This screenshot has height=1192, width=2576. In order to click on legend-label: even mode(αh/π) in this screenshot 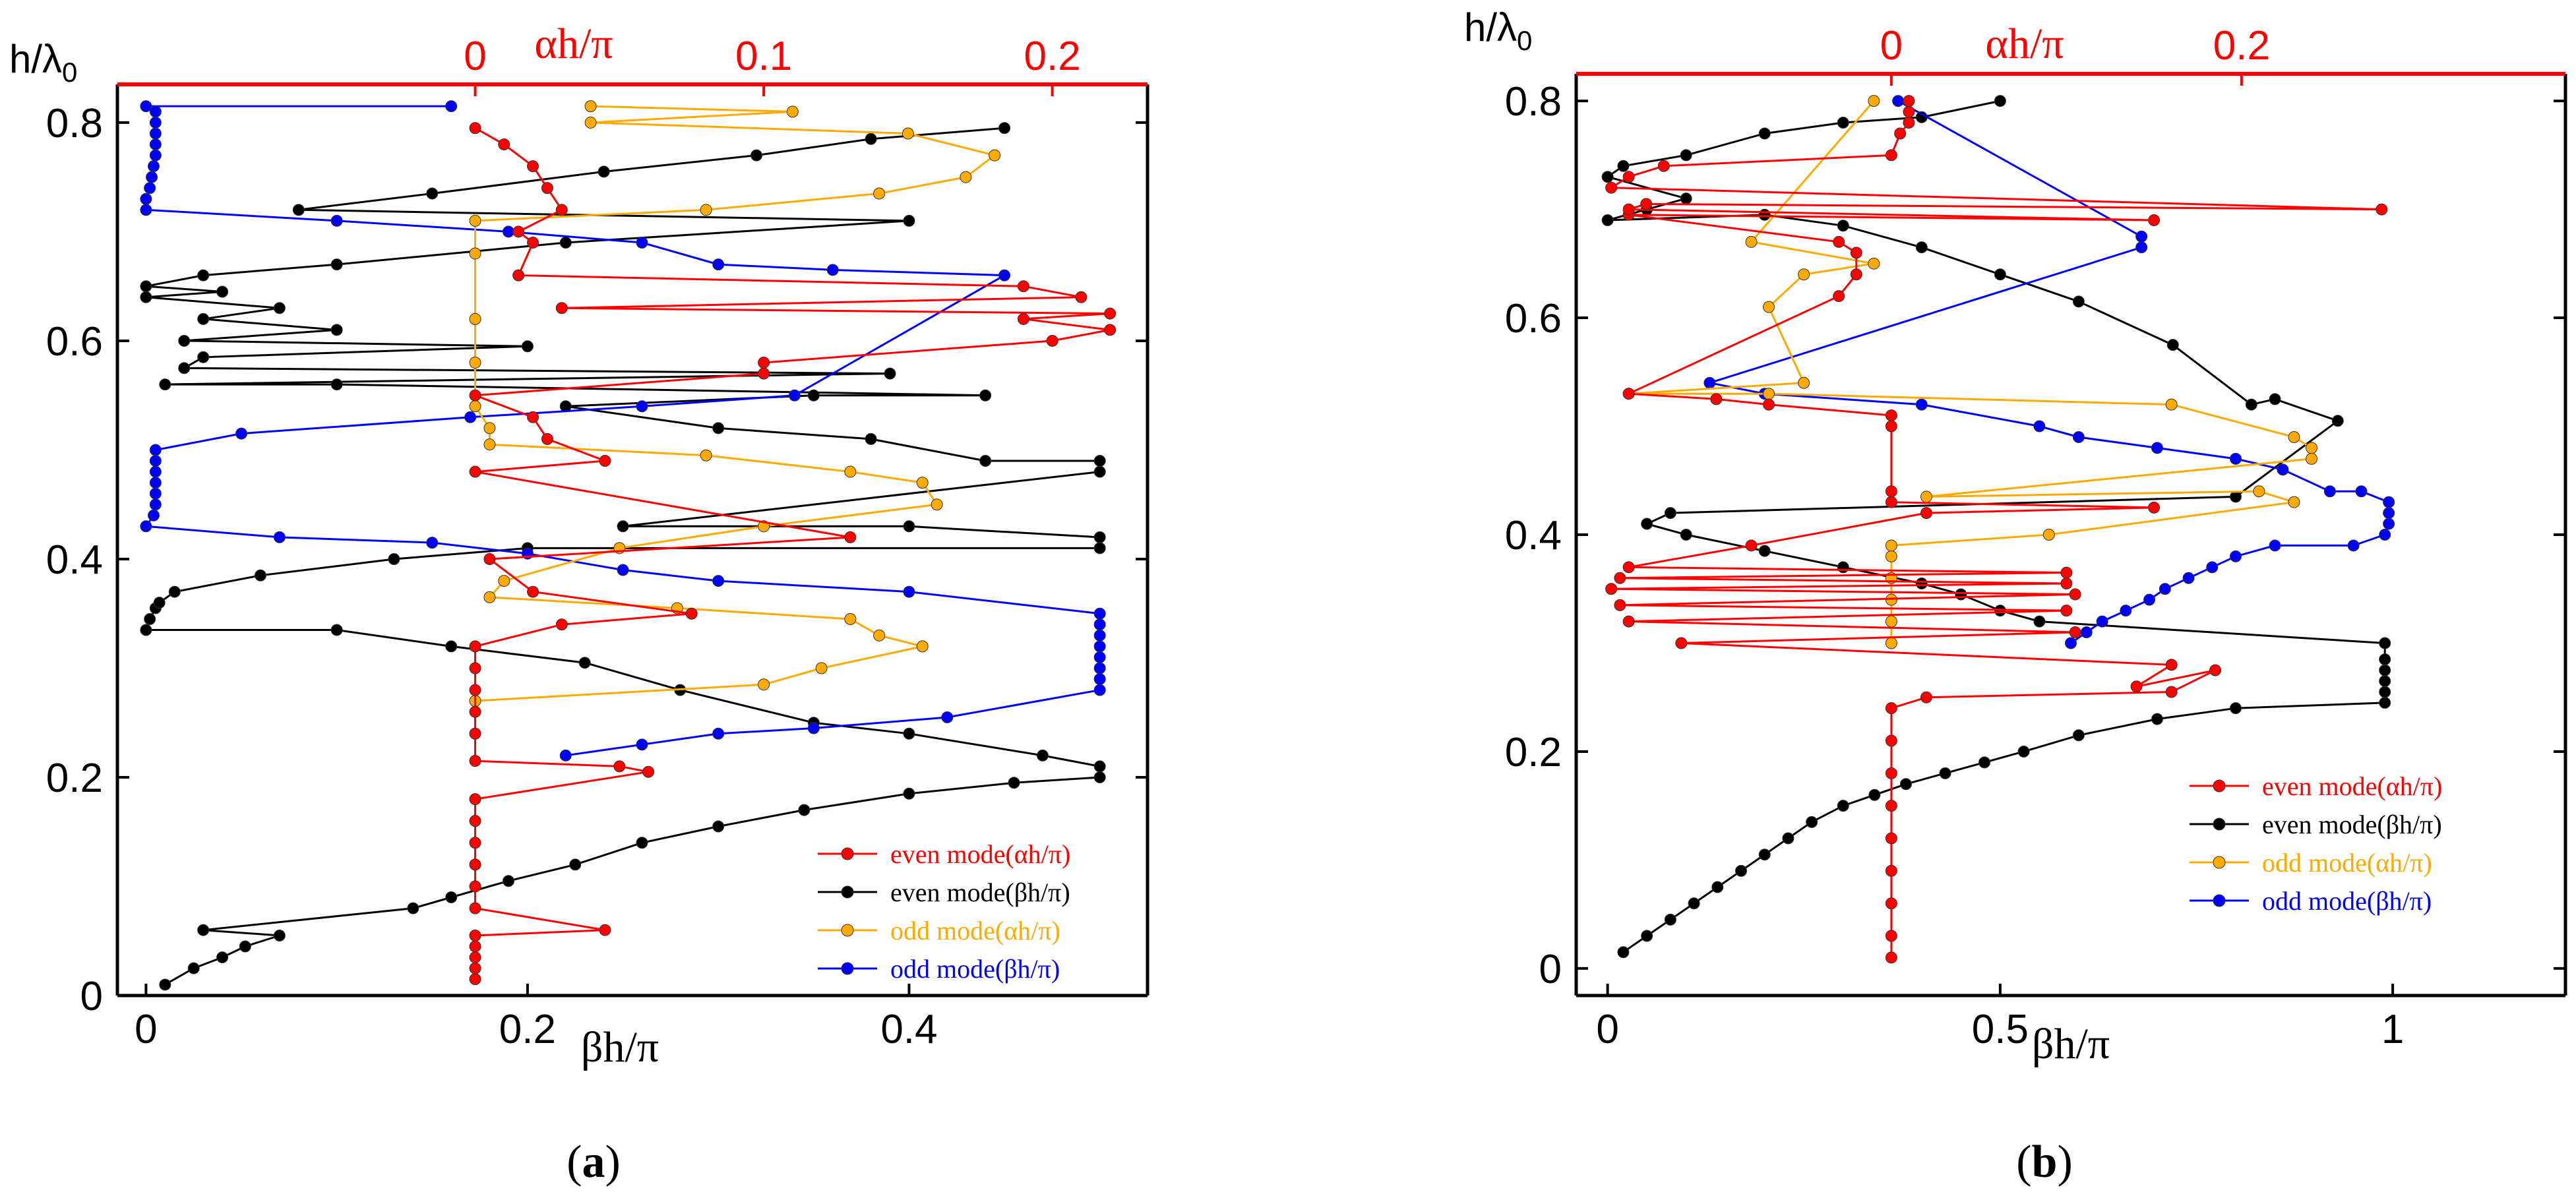, I will do `click(980, 854)`.